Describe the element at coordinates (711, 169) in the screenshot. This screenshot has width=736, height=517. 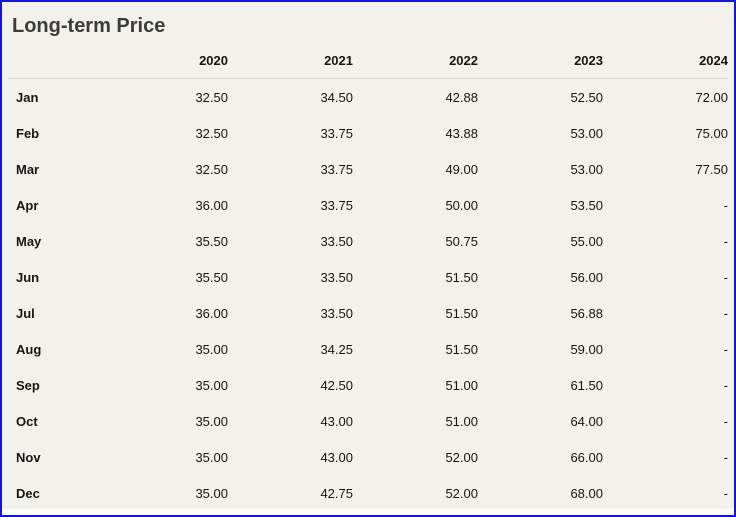
I see `price-cell: 77.50` at that location.